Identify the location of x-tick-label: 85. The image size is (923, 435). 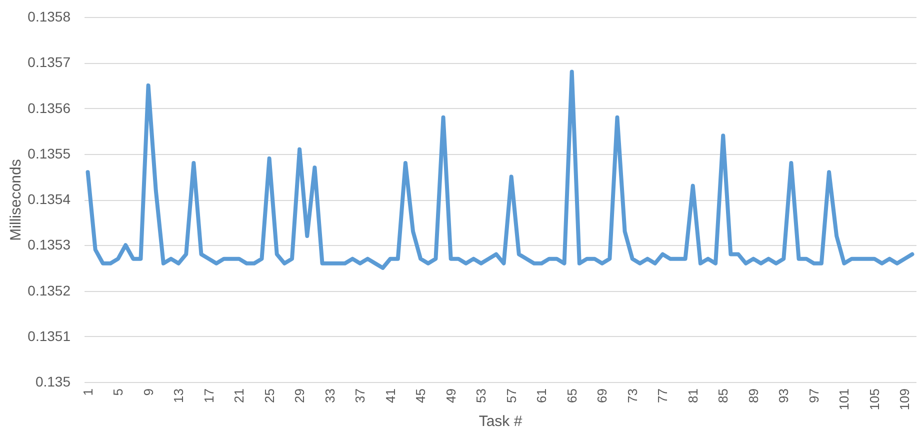
(723, 395).